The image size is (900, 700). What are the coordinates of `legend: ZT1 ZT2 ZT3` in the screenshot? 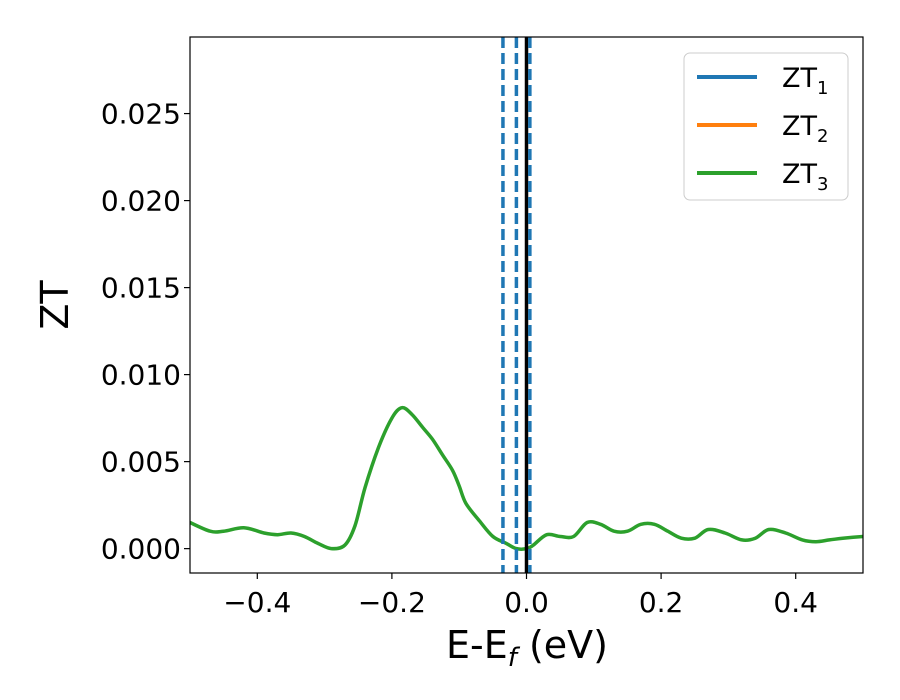 It's located at (766, 126).